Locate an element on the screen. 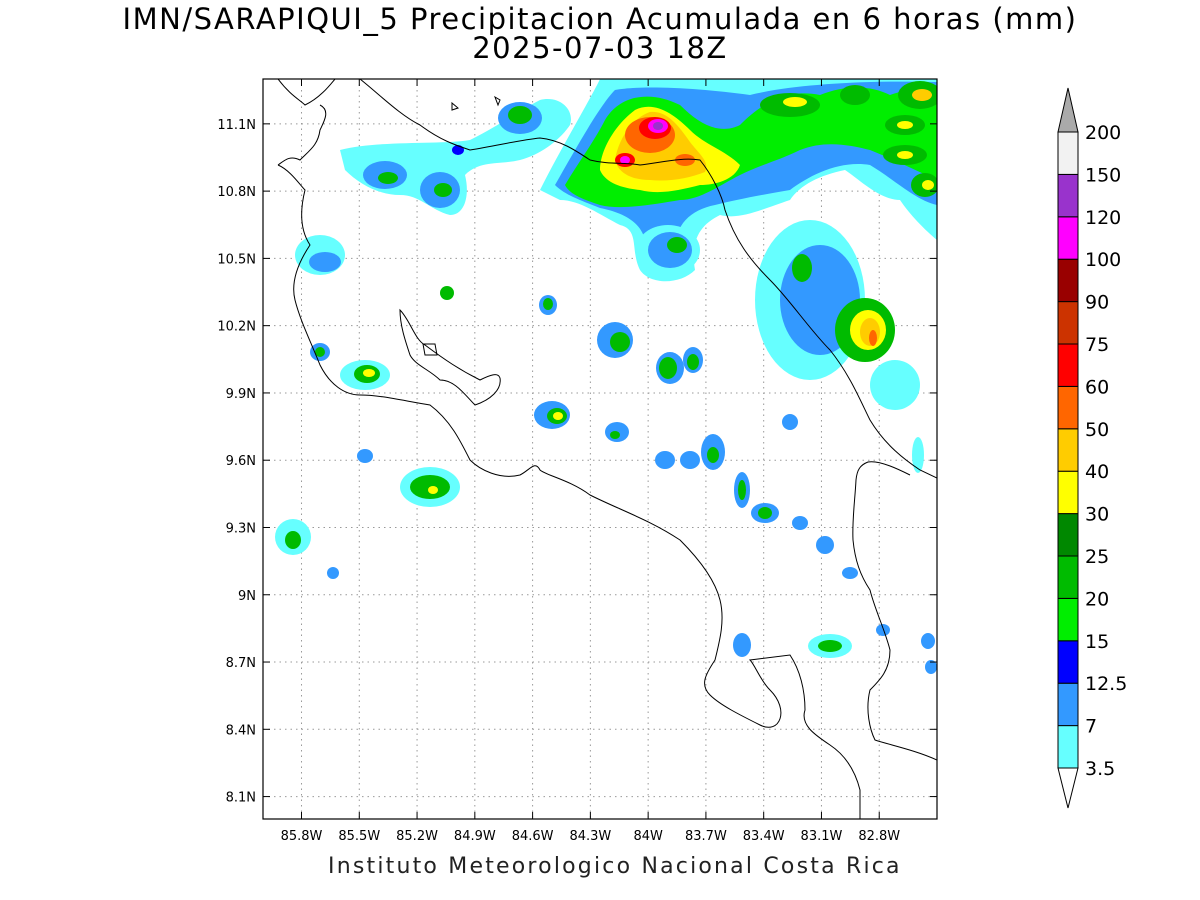  lat-tick-label: 9.3N is located at coordinates (241, 528).